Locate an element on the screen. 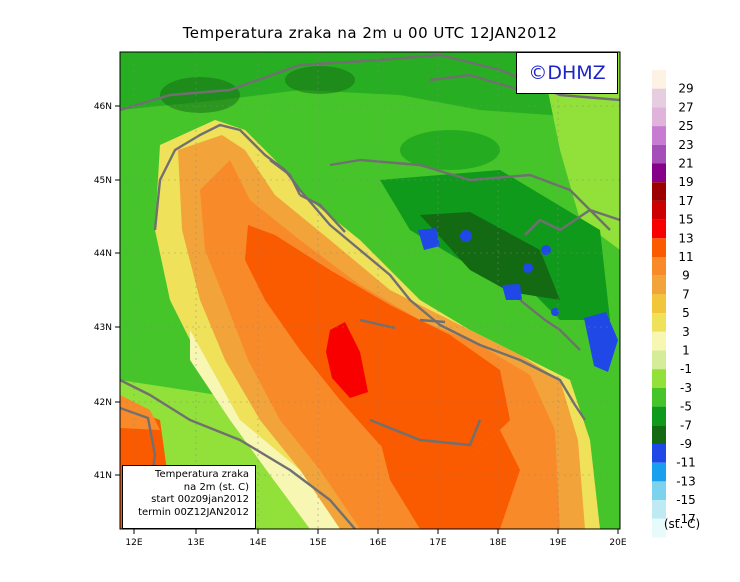  colorbar-label: 1 is located at coordinates (686, 351).